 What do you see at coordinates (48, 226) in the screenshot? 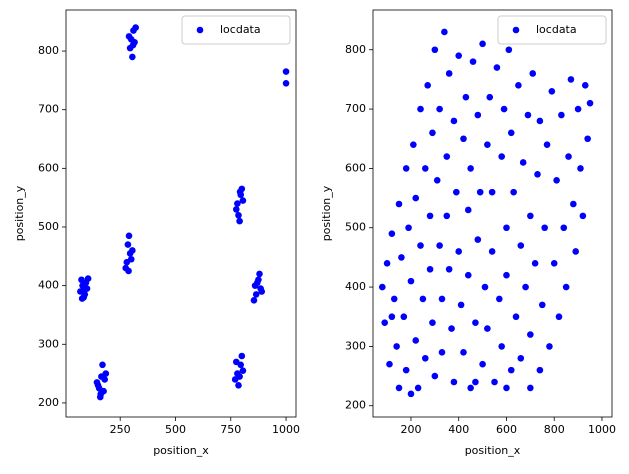
I see `y-tick-label: 500` at bounding box center [48, 226].